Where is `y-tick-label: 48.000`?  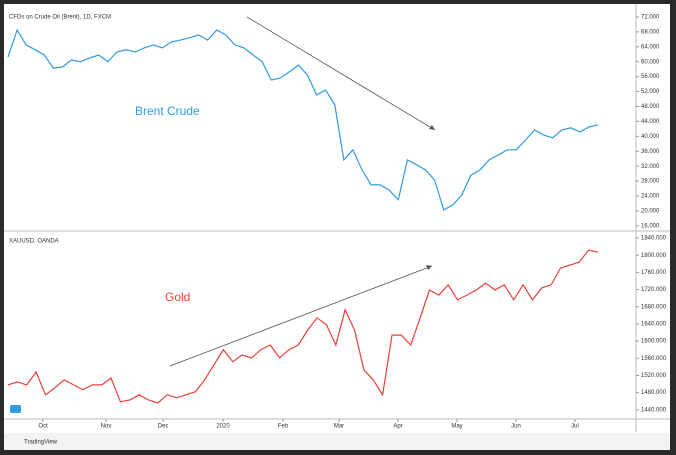
y-tick-label: 48.000 is located at coordinates (650, 107).